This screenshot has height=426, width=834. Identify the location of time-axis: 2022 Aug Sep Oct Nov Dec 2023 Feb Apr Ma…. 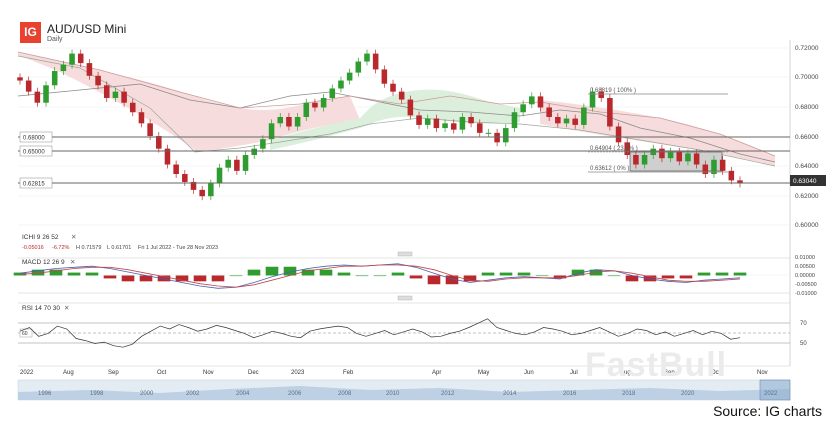
(404, 370).